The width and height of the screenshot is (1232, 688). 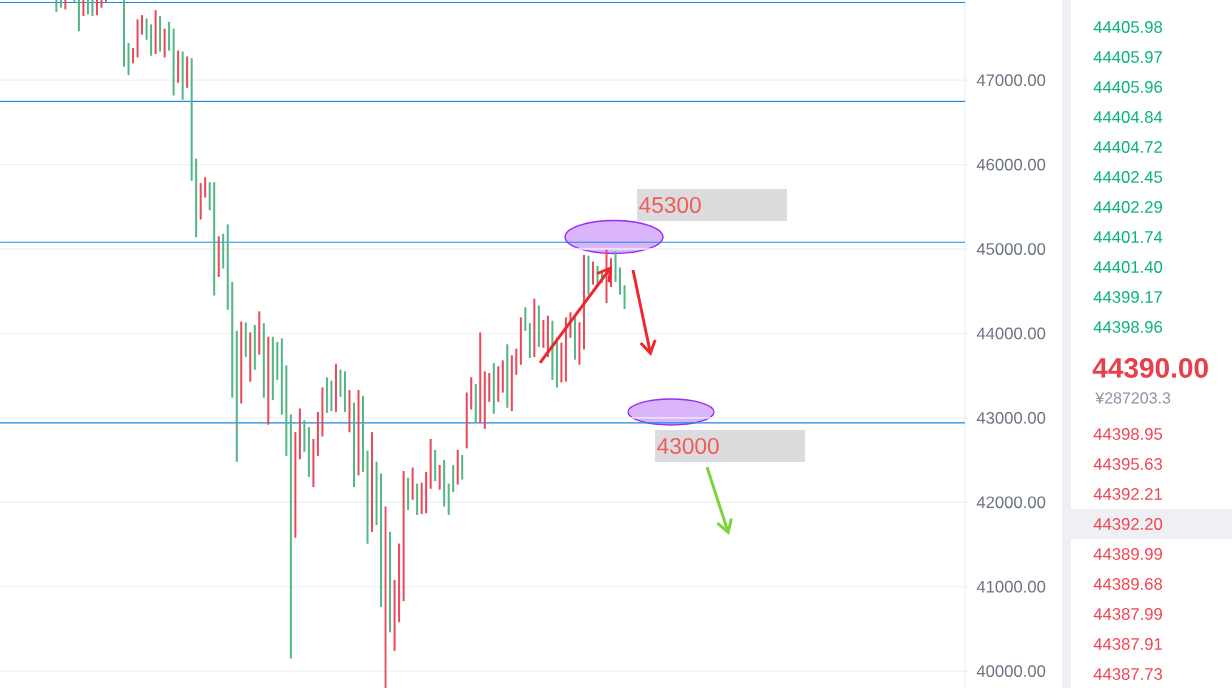 I want to click on text: 44389.99, so click(x=1127, y=554).